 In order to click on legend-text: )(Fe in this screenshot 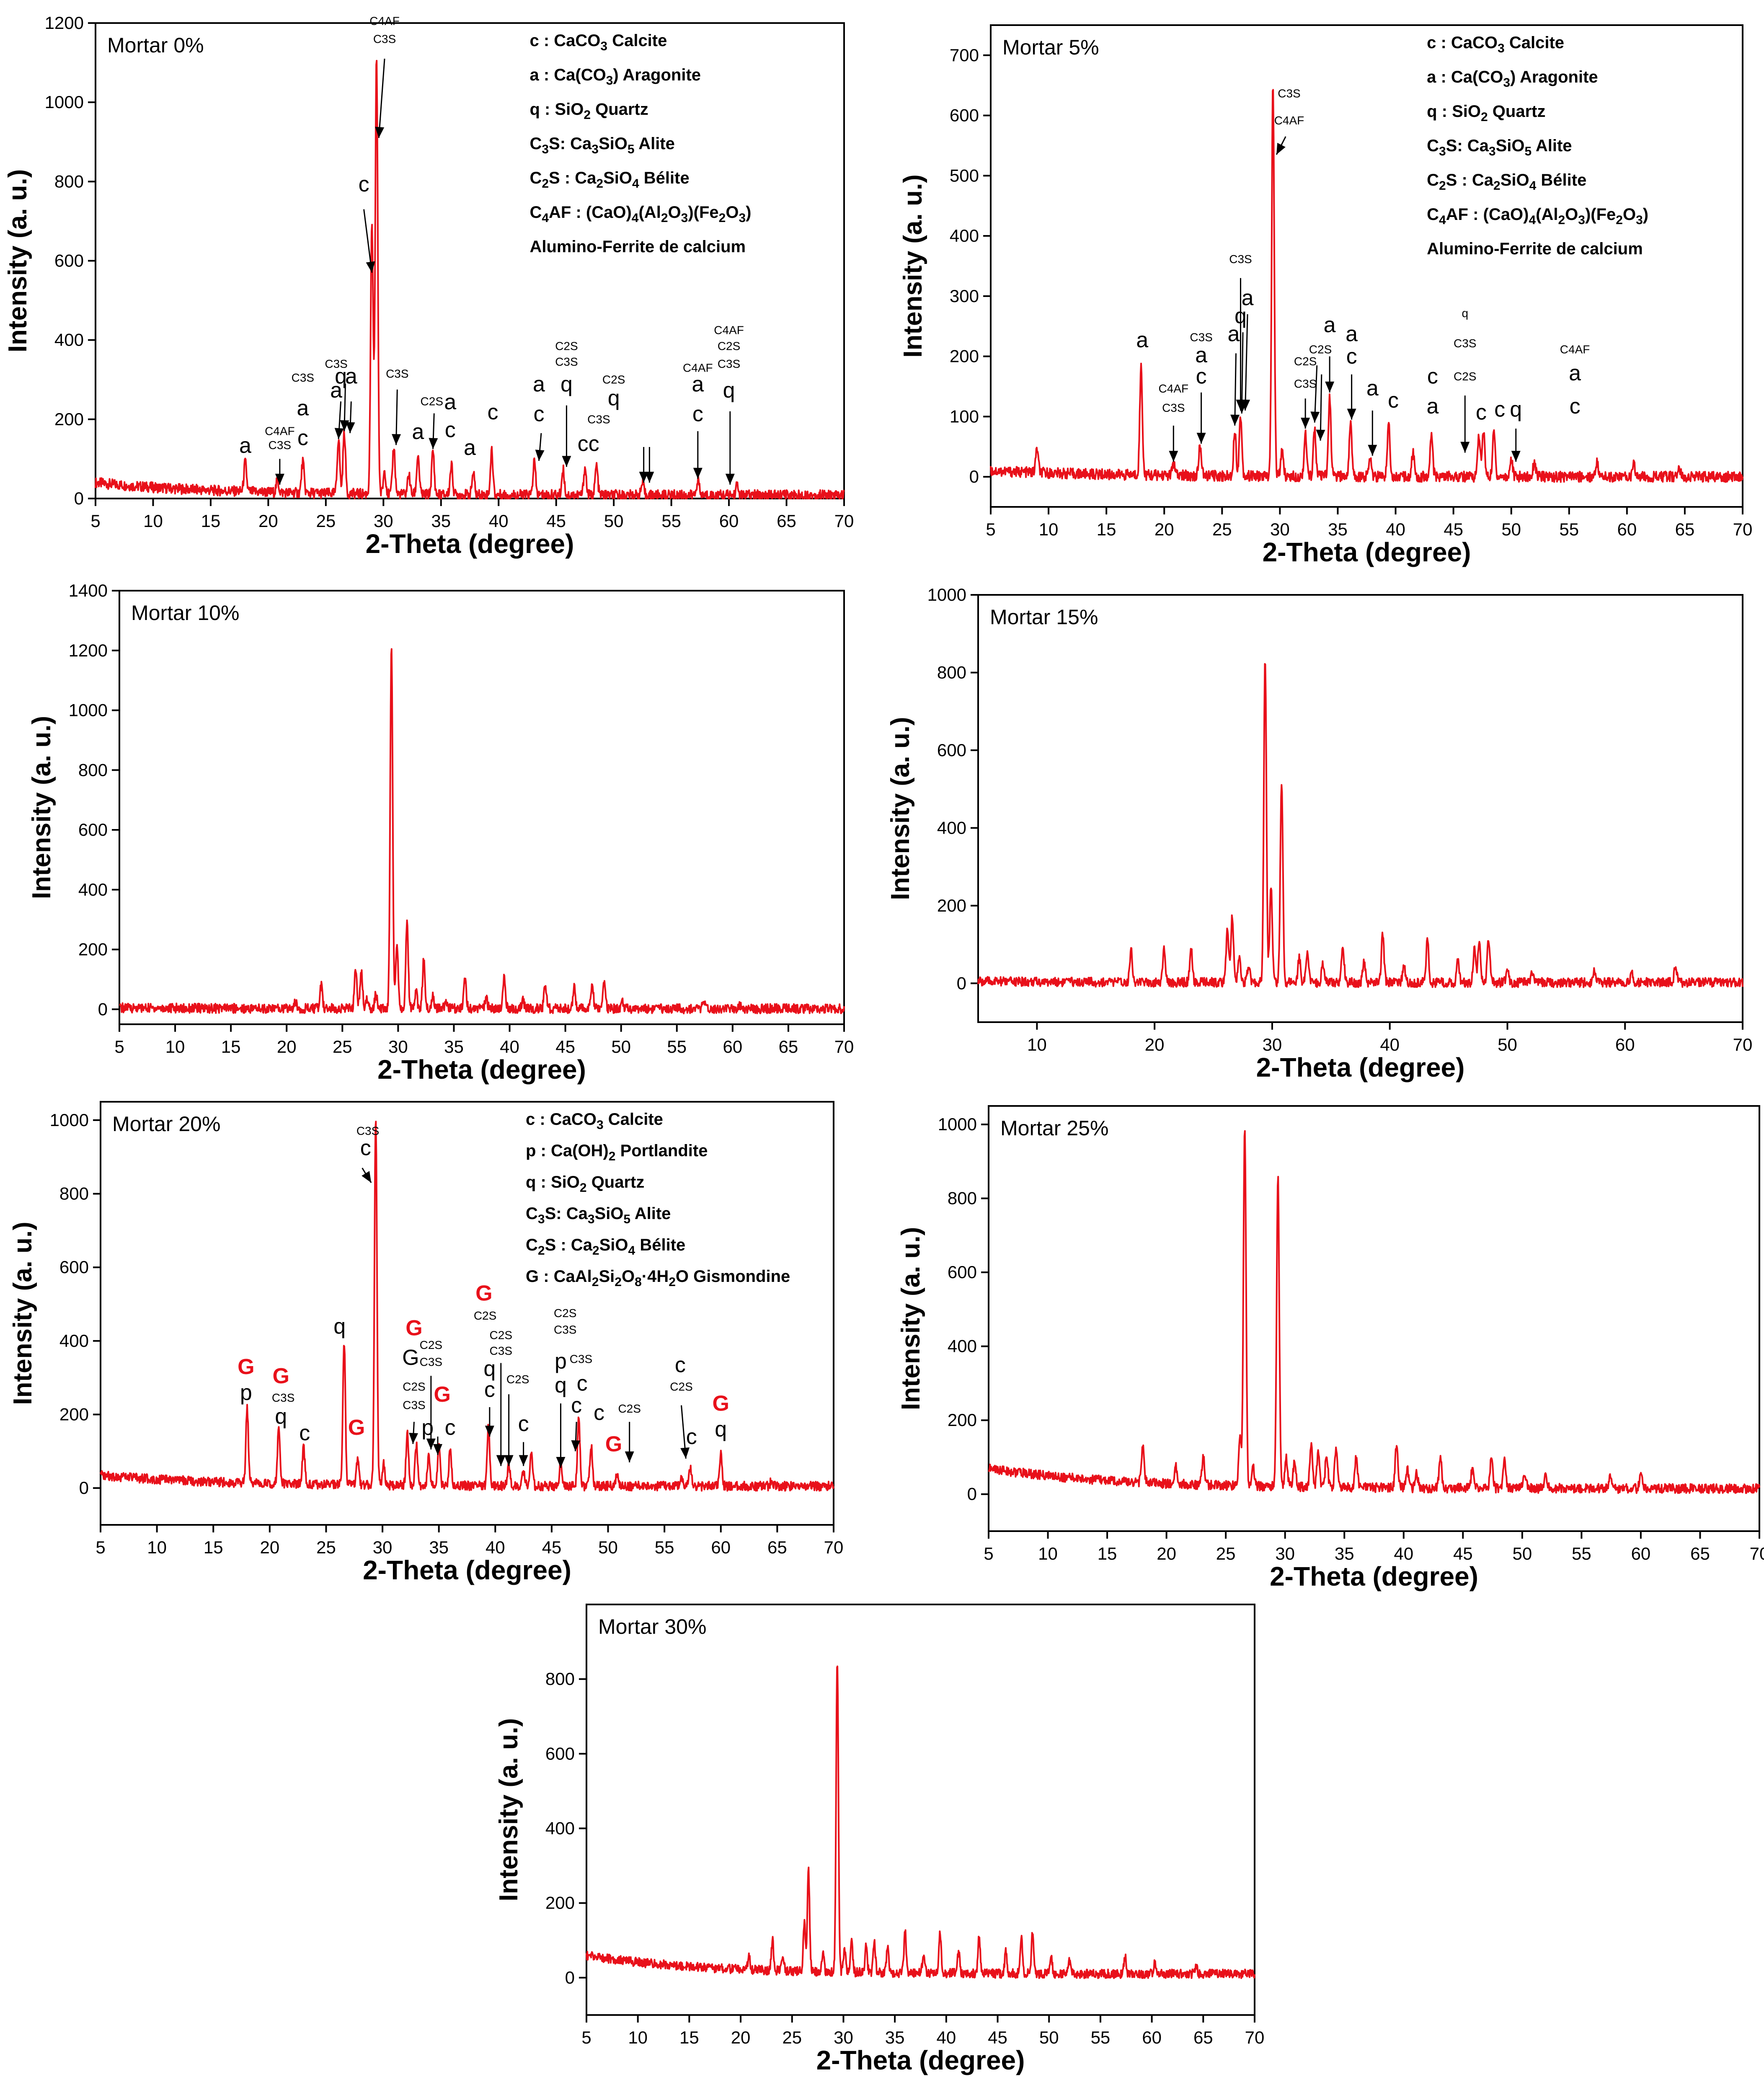, I will do `click(1600, 214)`.